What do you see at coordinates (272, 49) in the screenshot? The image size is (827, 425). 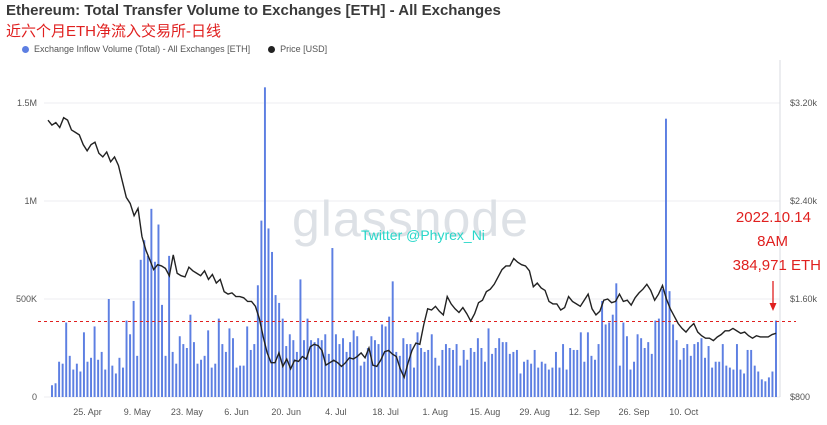 I see `legend-dot-price` at bounding box center [272, 49].